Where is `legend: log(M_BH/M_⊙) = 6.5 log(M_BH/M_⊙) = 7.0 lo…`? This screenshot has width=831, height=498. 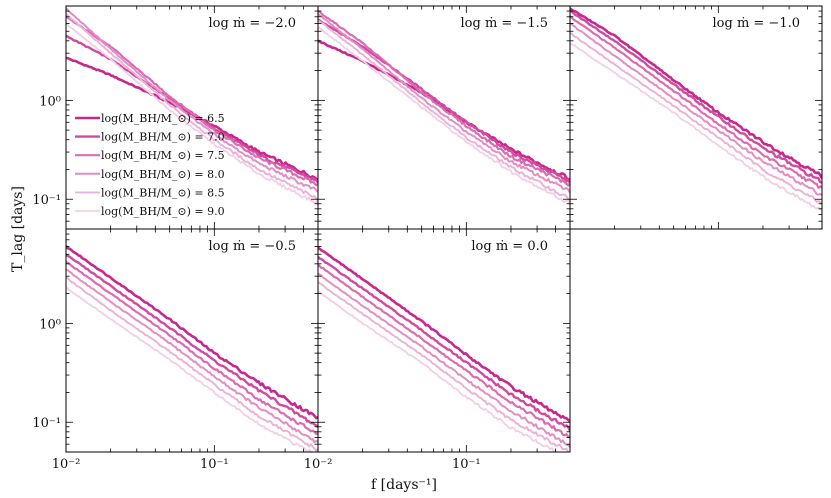 legend: log(M_BH/M_⊙) = 6.5 log(M_BH/M_⊙) = 7.0 lo… is located at coordinates (150, 165).